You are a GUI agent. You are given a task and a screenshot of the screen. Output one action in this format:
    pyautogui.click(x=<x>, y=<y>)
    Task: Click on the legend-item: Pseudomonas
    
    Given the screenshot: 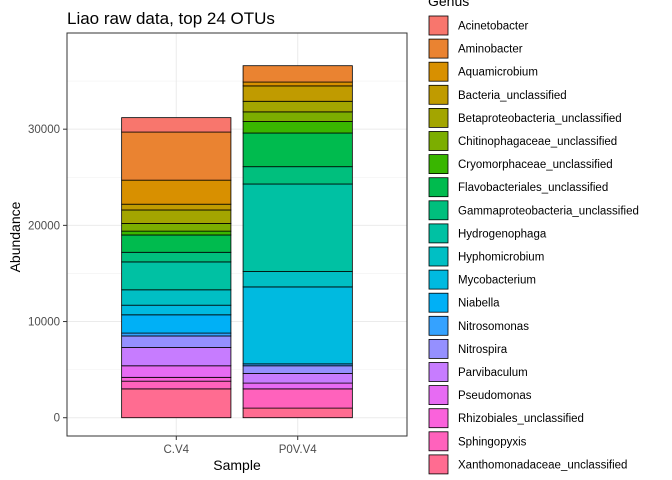 What is the action you would take?
    pyautogui.click(x=480, y=395)
    